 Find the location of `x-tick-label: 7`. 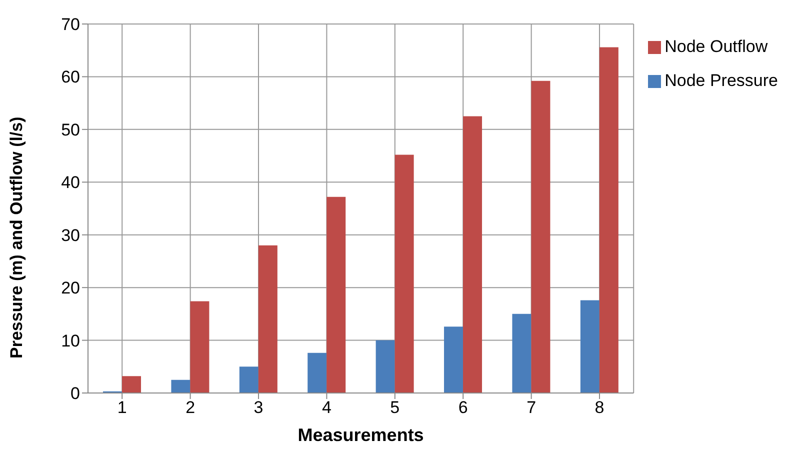

x-tick-label: 7 is located at coordinates (531, 408).